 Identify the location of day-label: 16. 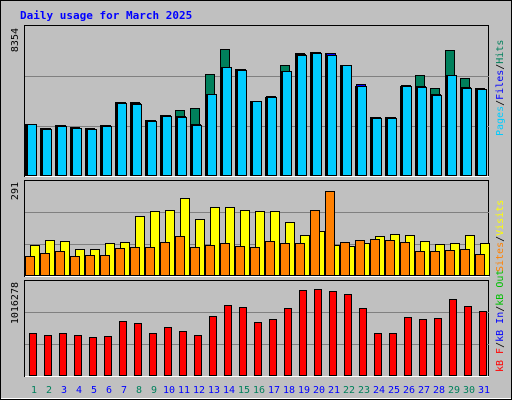
(259, 390).